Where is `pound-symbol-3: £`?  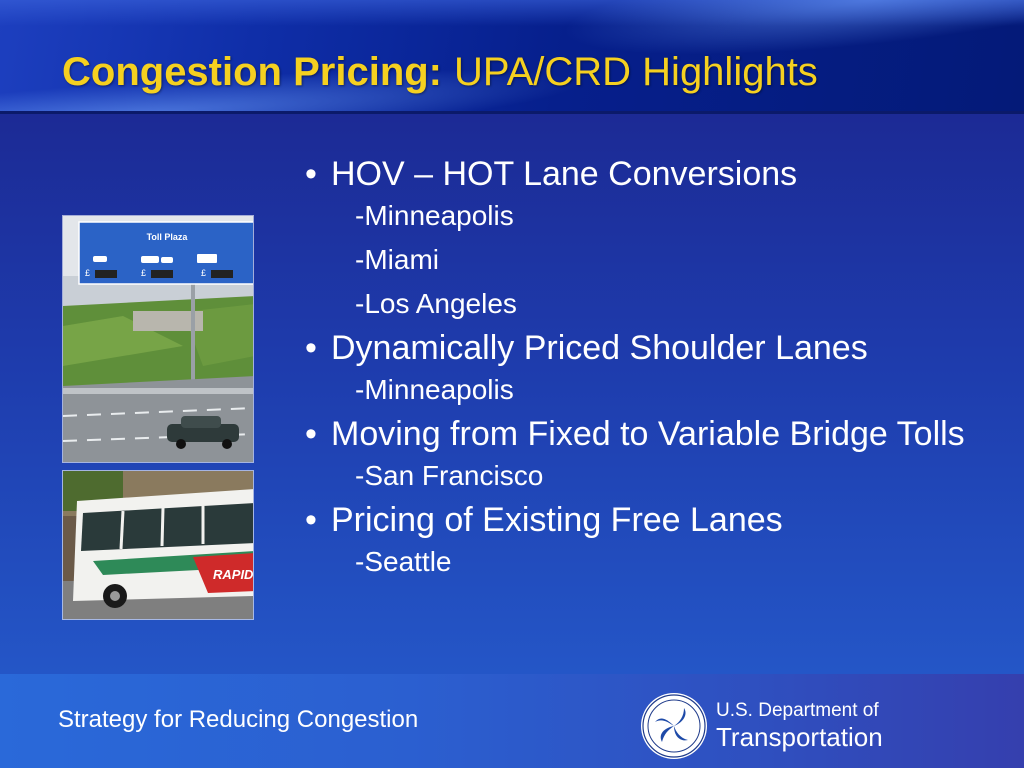 pound-symbol-3: £ is located at coordinates (203, 273).